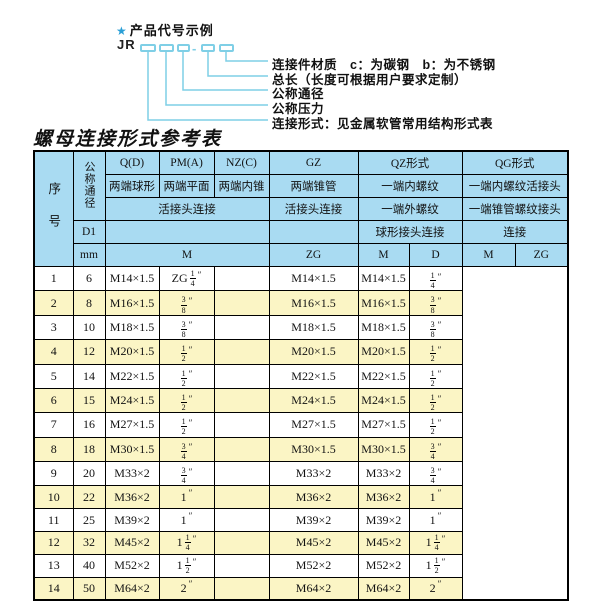 This screenshot has width=600, height=601. Describe the element at coordinates (300, 542) in the screenshot. I see `table-row: 12 32 M45×2 1 1 4 ″ M45×2 M45×2 1 1 4 ″` at that location.